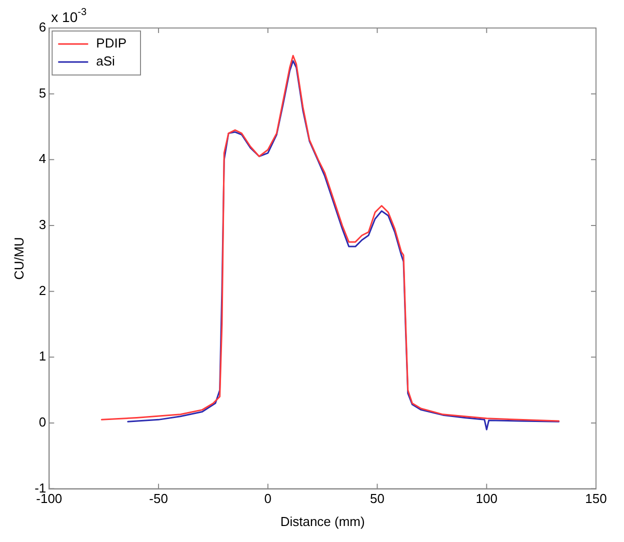  I want to click on x-tick-label: 100, so click(487, 498).